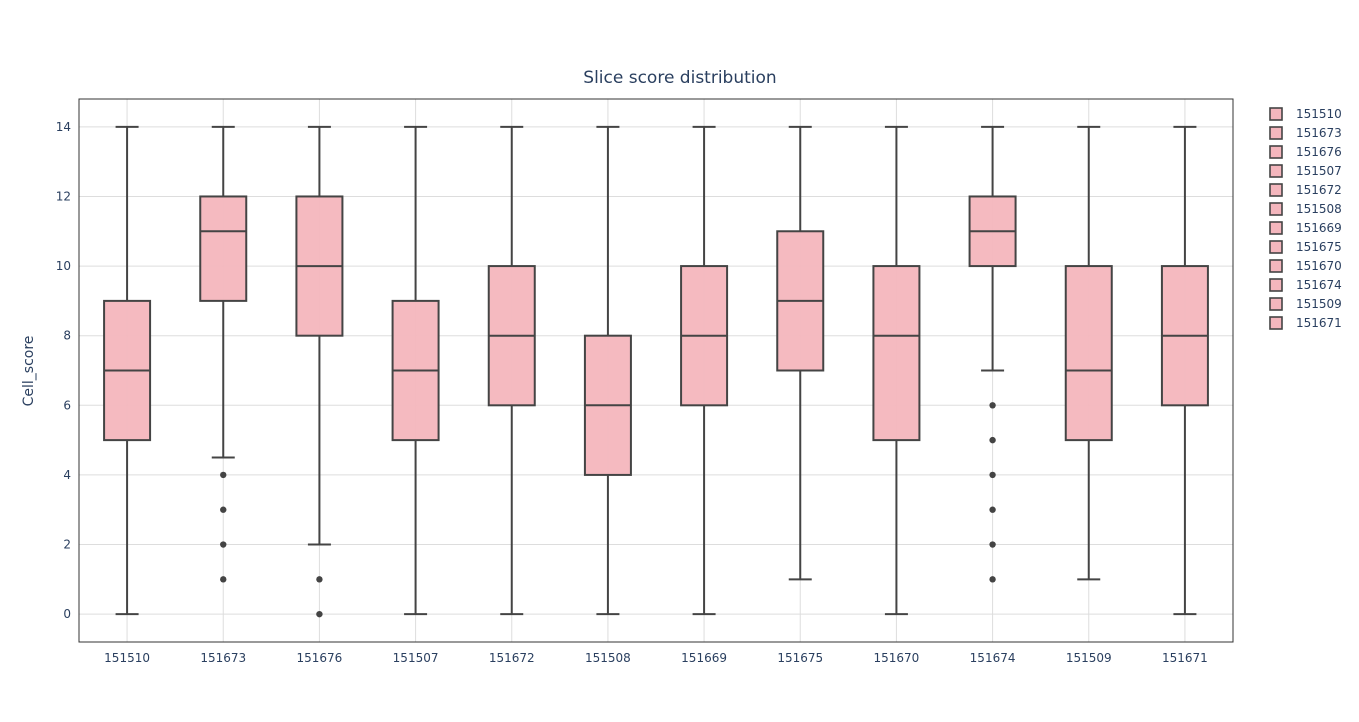  I want to click on legend-item-151676: 151676, so click(1305, 152).